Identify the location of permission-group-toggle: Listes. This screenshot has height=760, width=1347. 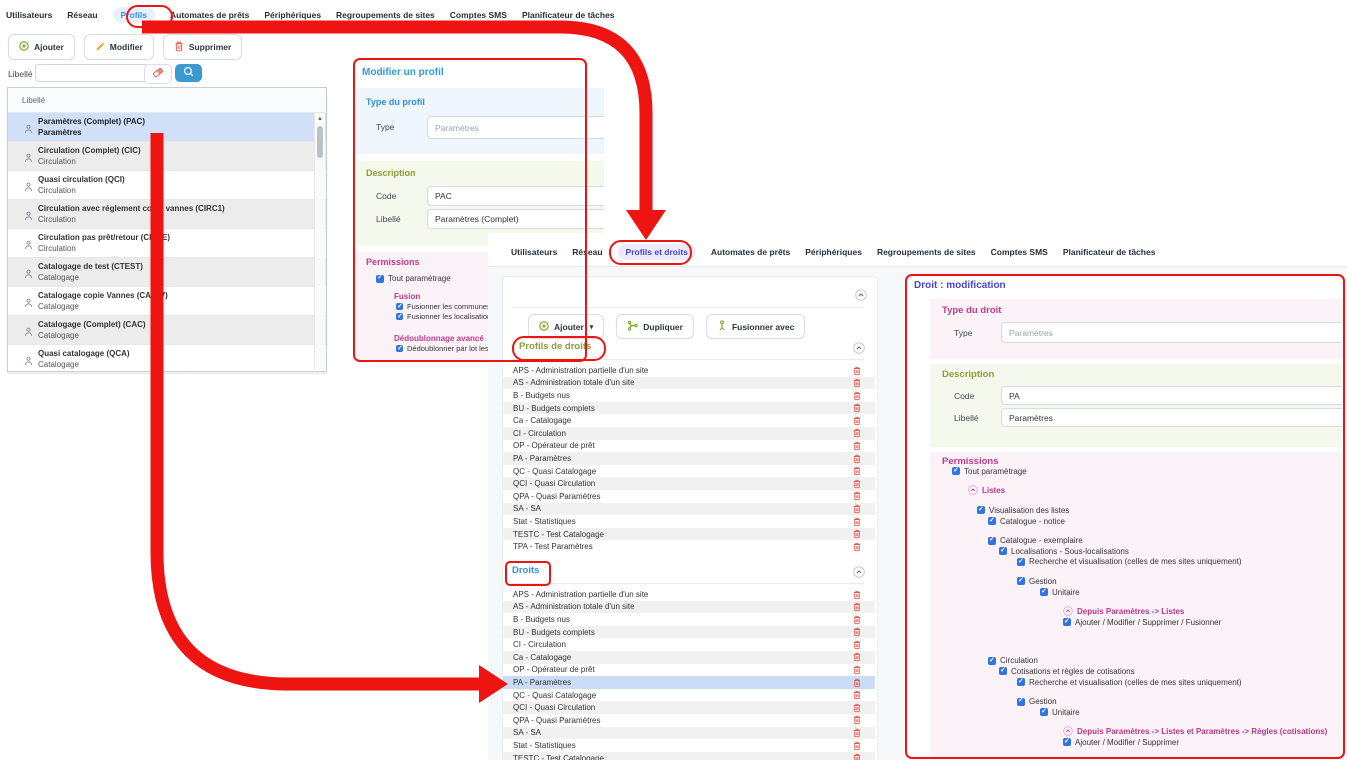
(1155, 491).